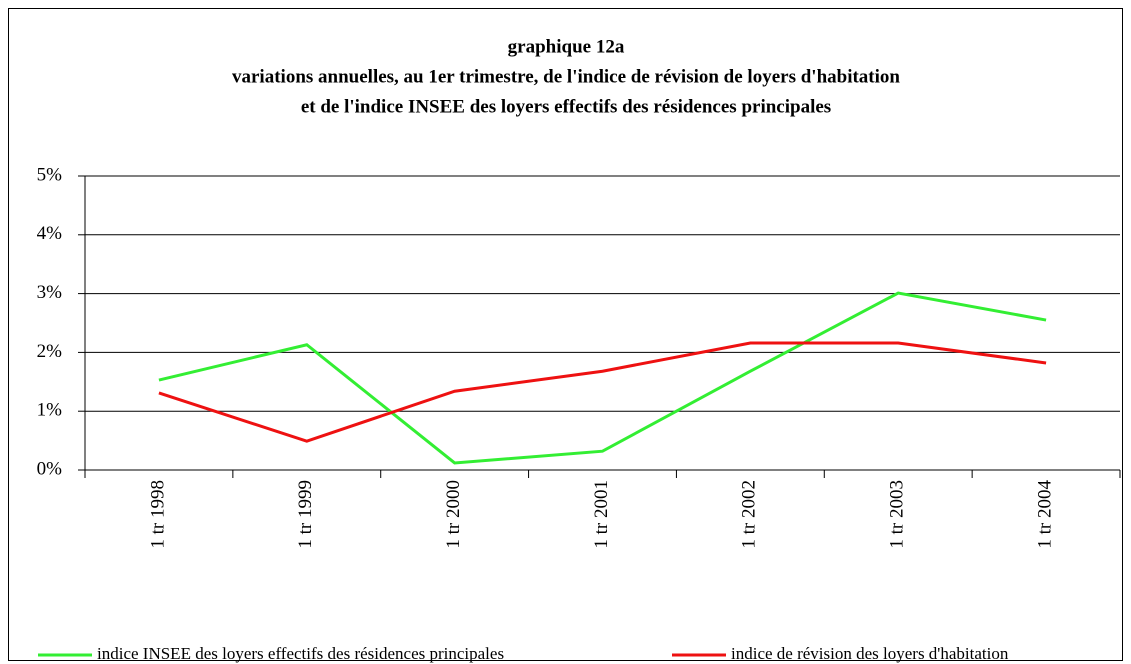 This screenshot has width=1131, height=664. I want to click on x-tick-label: 1 tr 2002, so click(749, 514).